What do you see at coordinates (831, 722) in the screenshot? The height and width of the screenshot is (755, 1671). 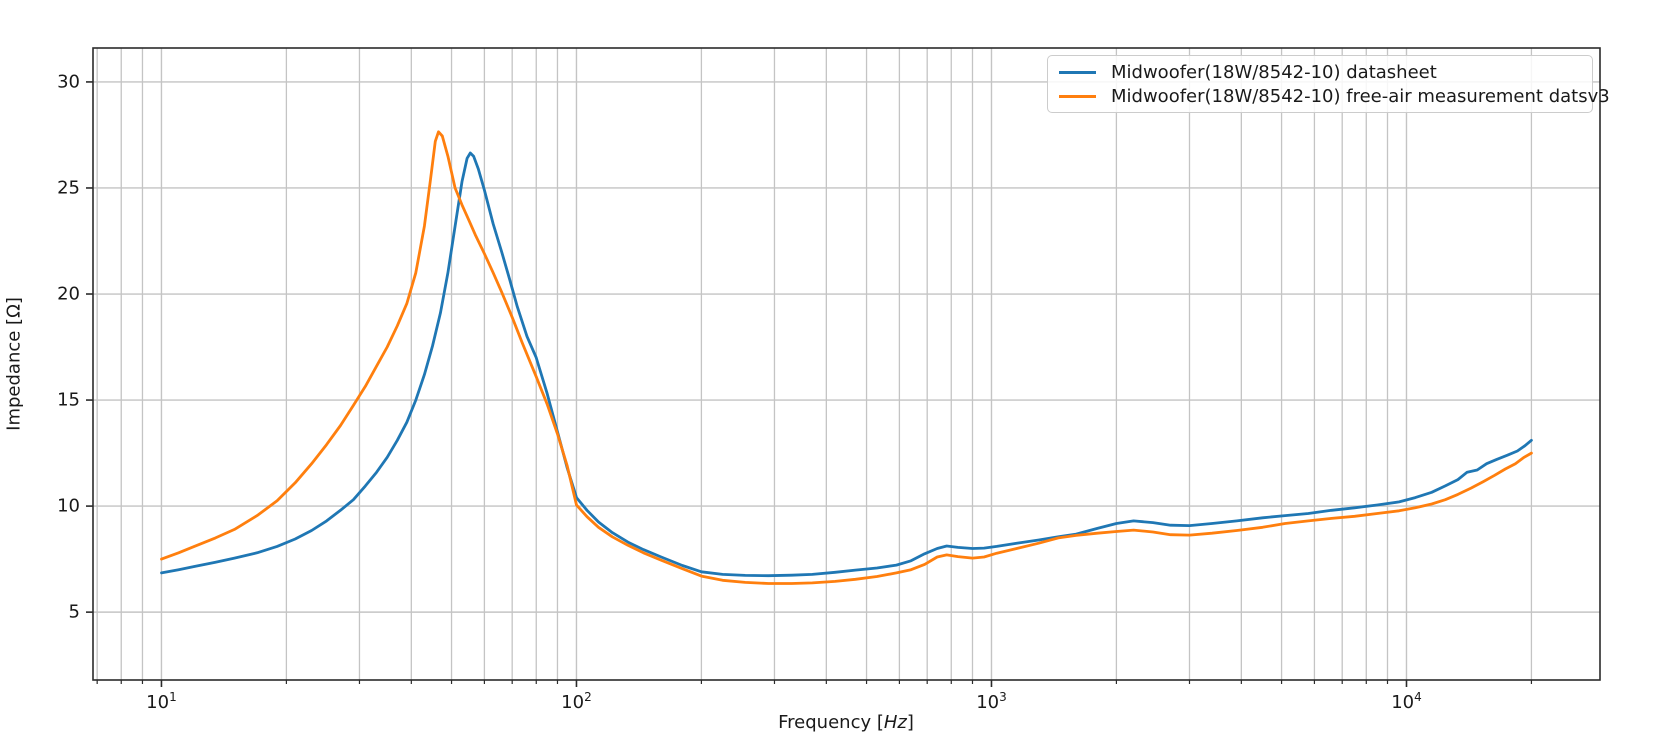 I see `x-axis-label-text: Frequency [` at bounding box center [831, 722].